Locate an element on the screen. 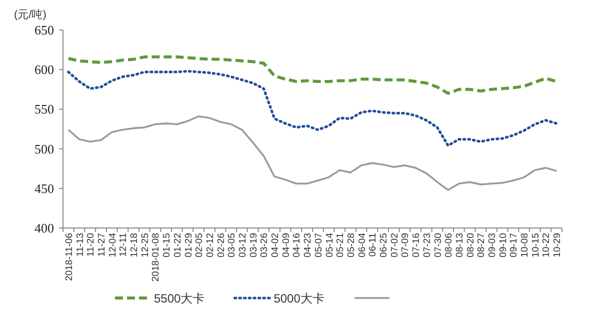 The width and height of the screenshot is (590, 321). x-tick-label: 10-29 is located at coordinates (558, 245).